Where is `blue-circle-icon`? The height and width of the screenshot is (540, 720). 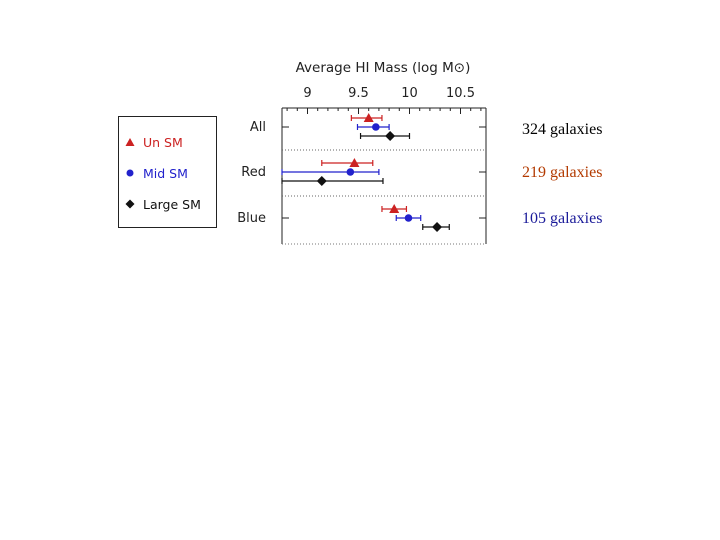 blue-circle-icon is located at coordinates (130, 173).